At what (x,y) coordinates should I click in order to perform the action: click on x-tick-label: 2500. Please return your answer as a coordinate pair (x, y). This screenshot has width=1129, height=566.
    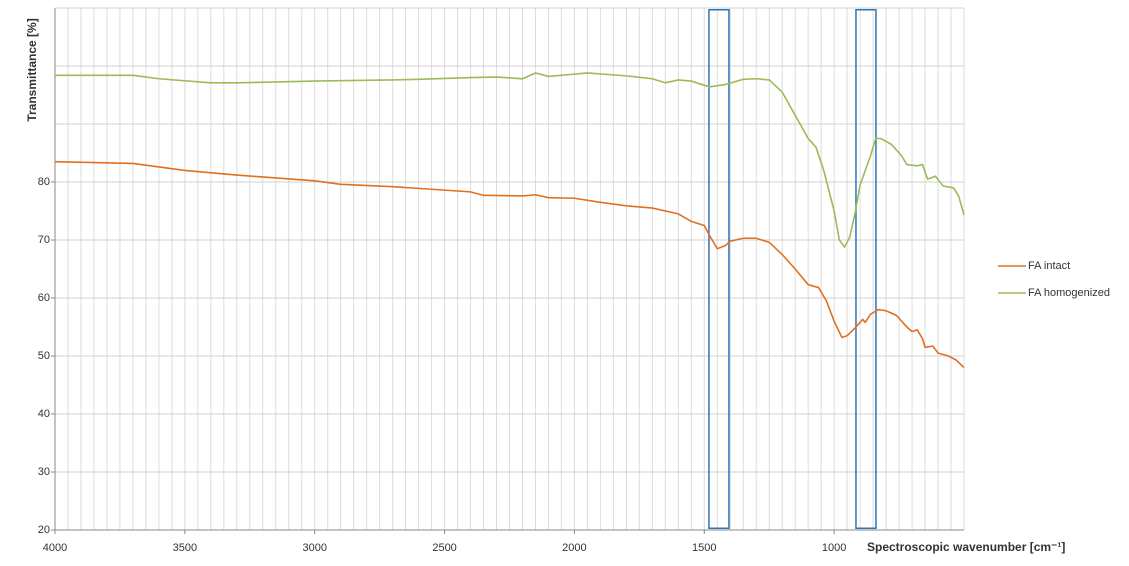
    Looking at the image, I should click on (444, 548).